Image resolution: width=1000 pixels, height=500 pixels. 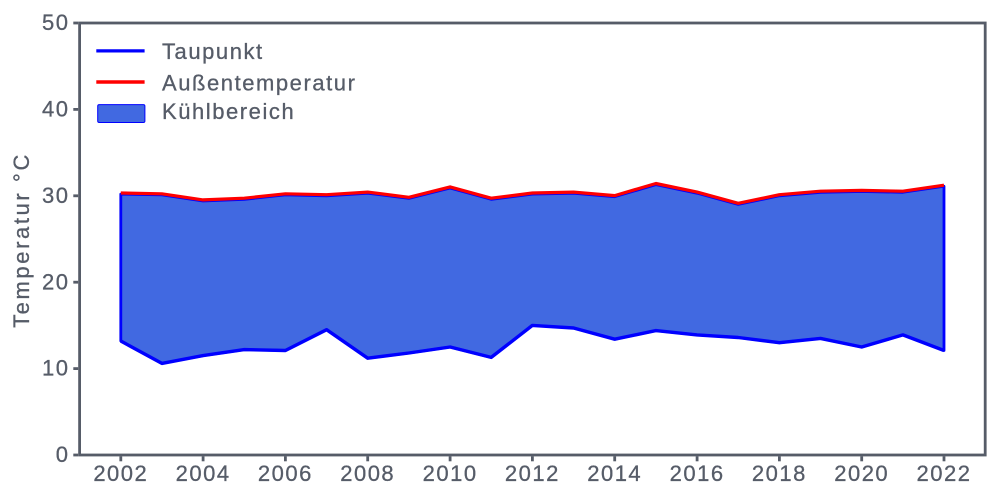 What do you see at coordinates (55, 109) in the screenshot?
I see `svg-text: 40` at bounding box center [55, 109].